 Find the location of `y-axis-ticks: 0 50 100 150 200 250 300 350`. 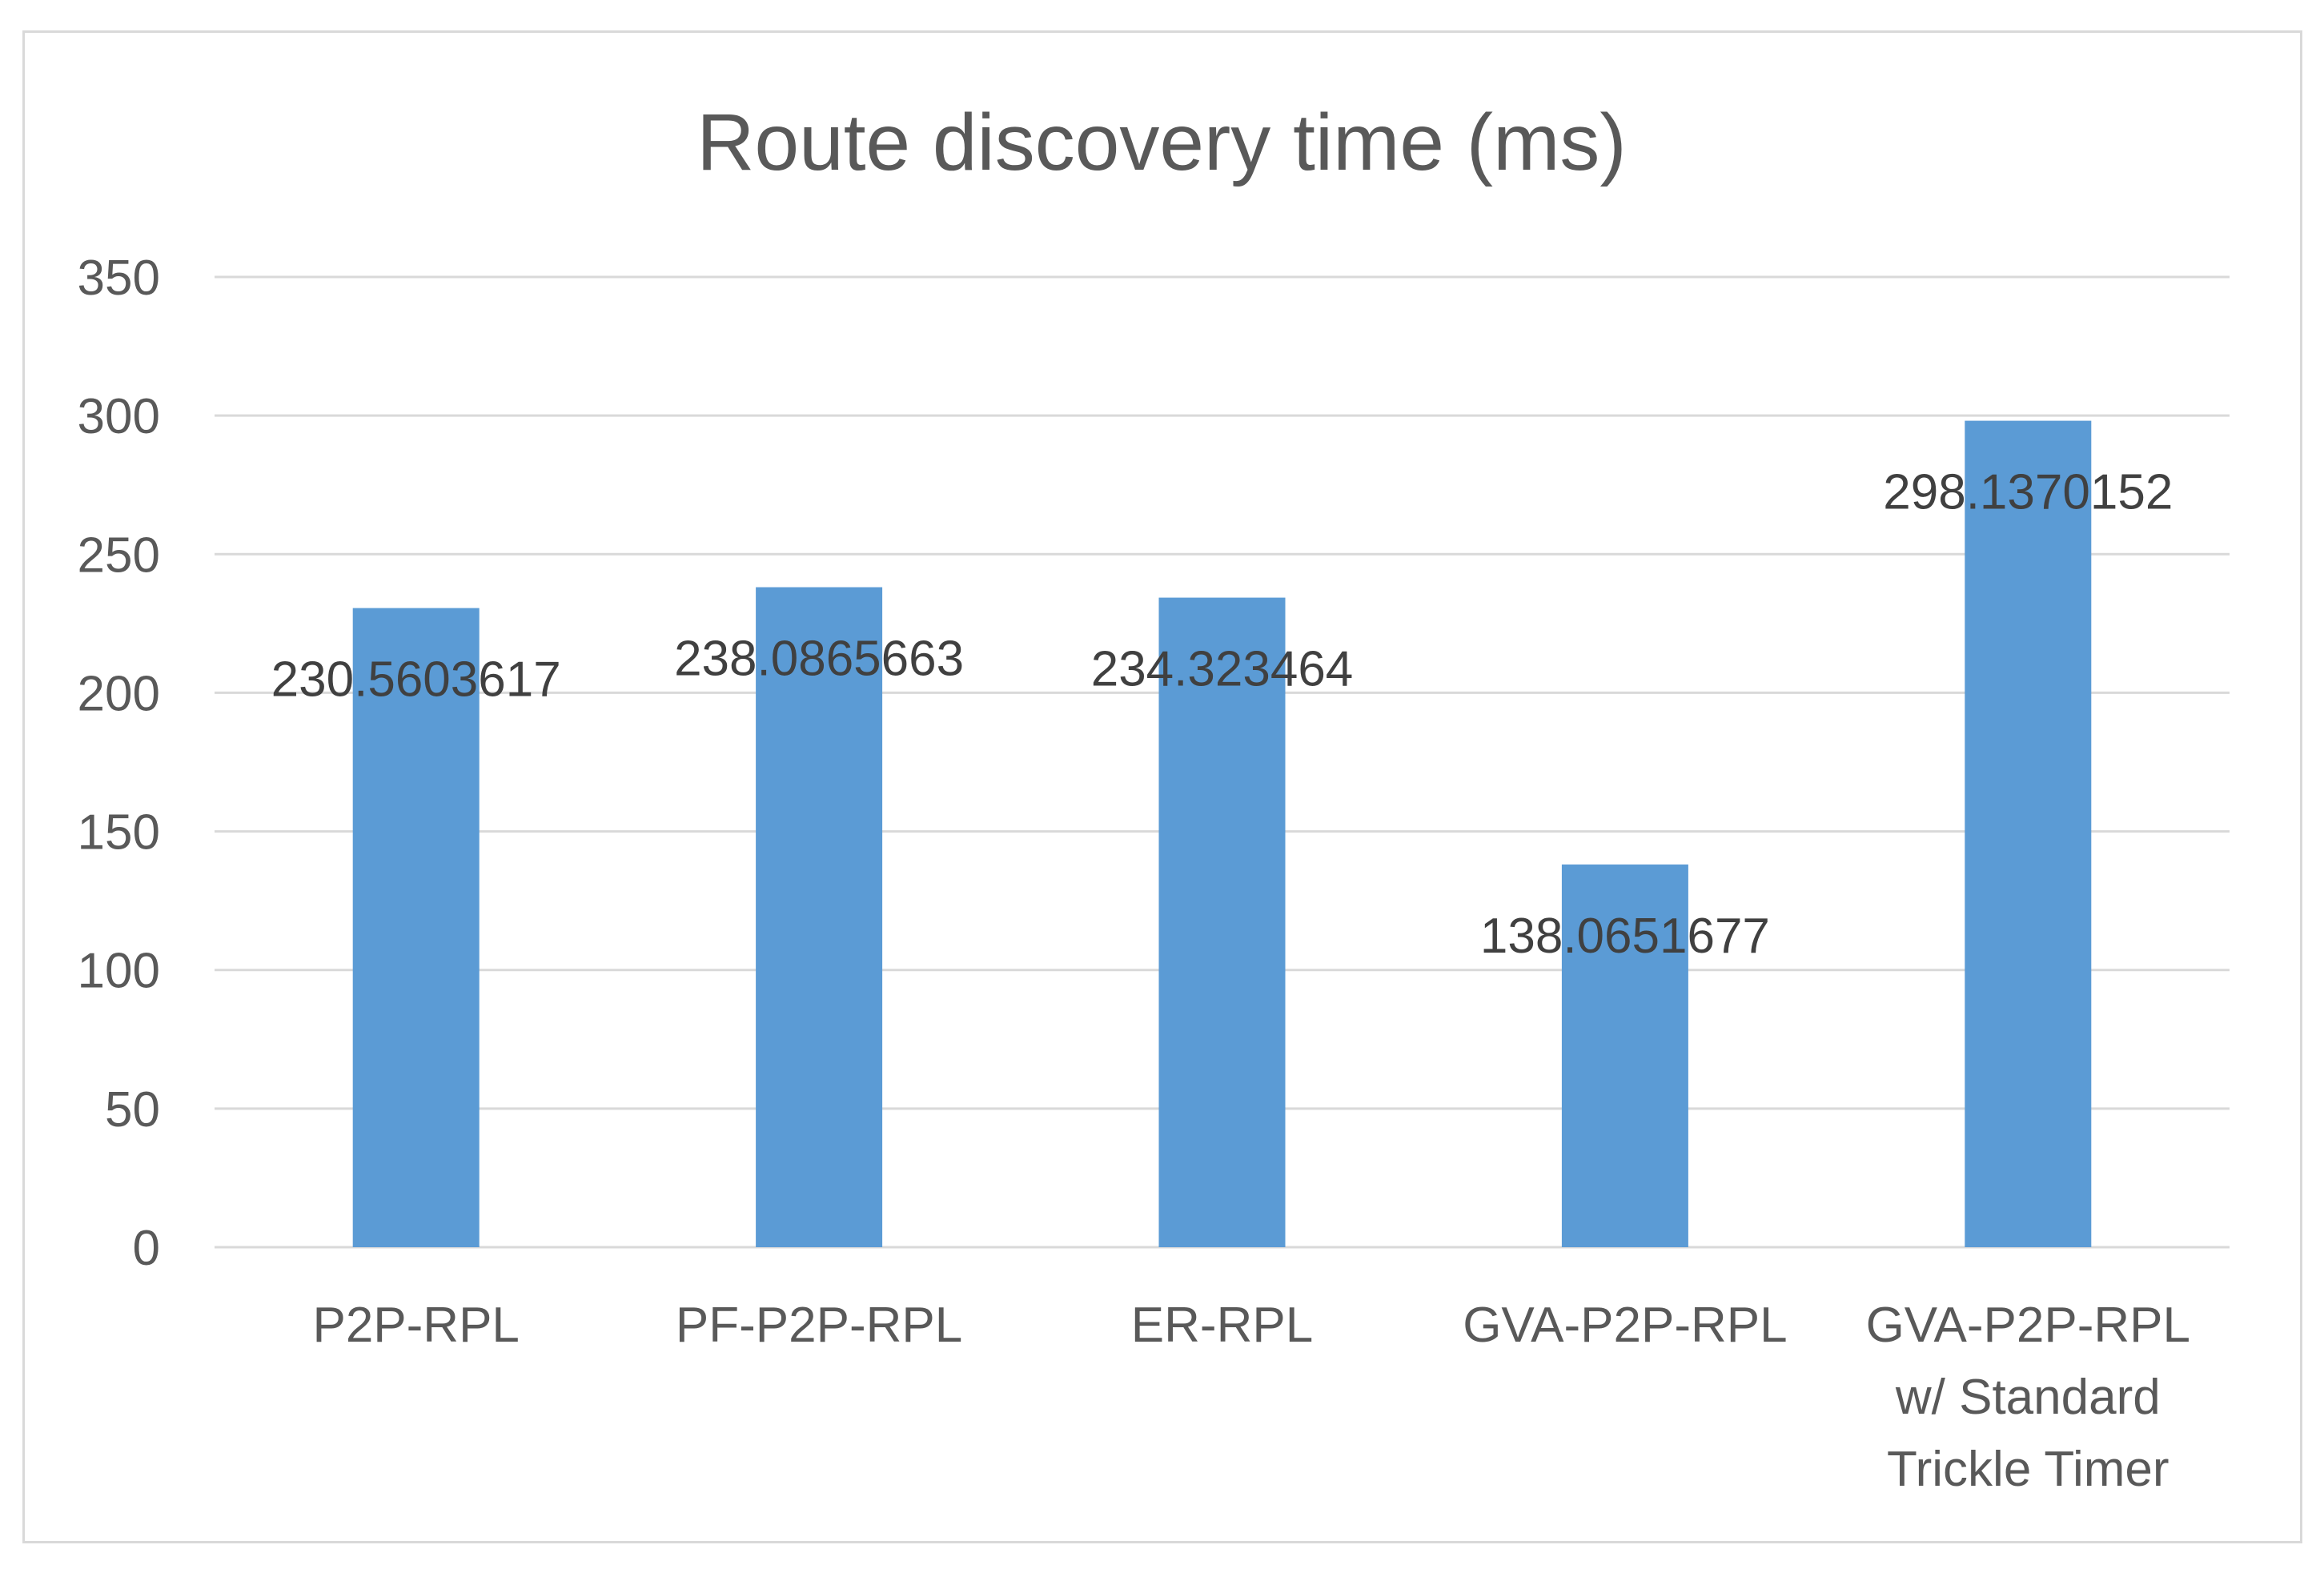

y-axis-ticks: 0 50 100 150 200 250 300 350 is located at coordinates (119, 763).